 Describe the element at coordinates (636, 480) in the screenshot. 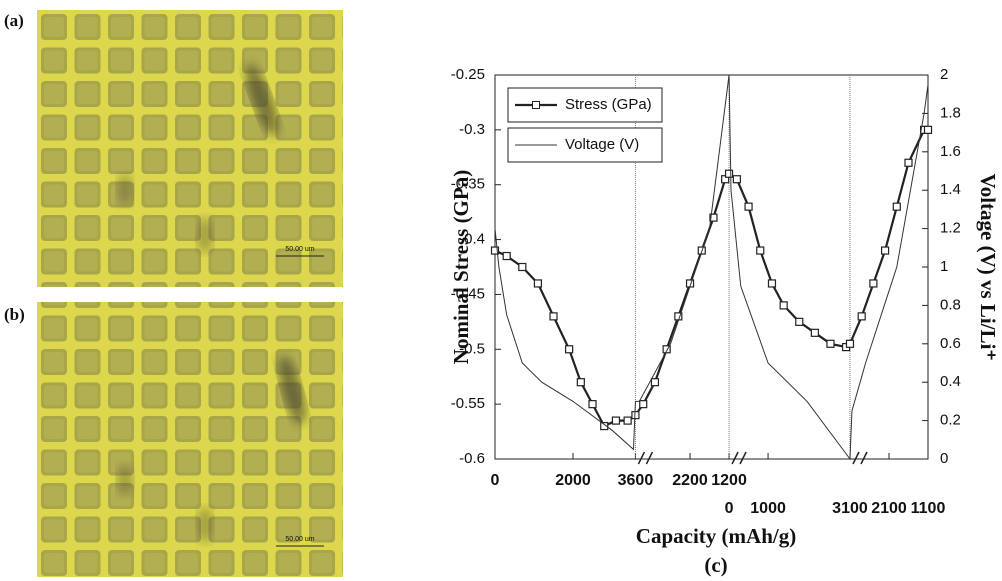

I see `x-tick-label: 3600` at that location.